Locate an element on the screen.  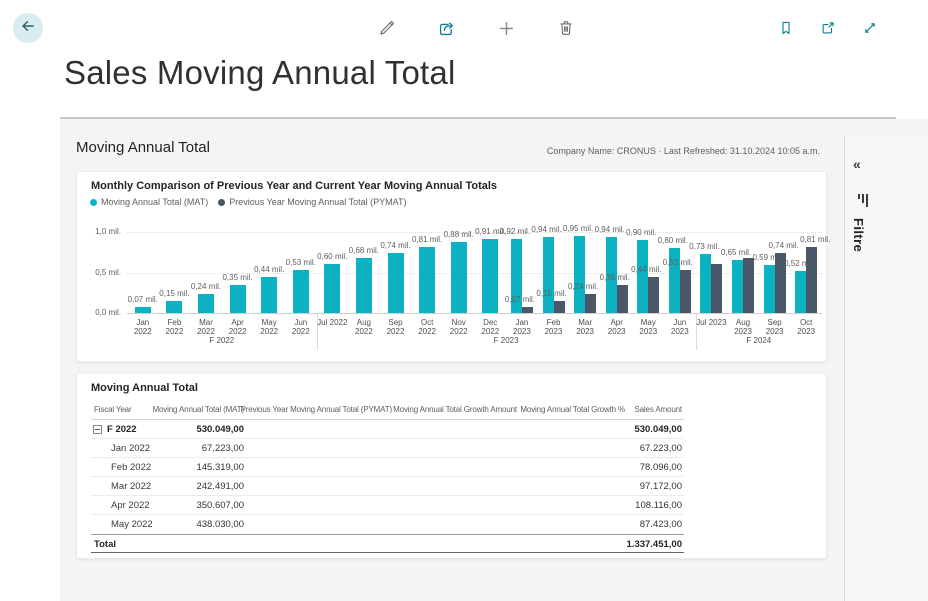
share-button is located at coordinates (446, 28).